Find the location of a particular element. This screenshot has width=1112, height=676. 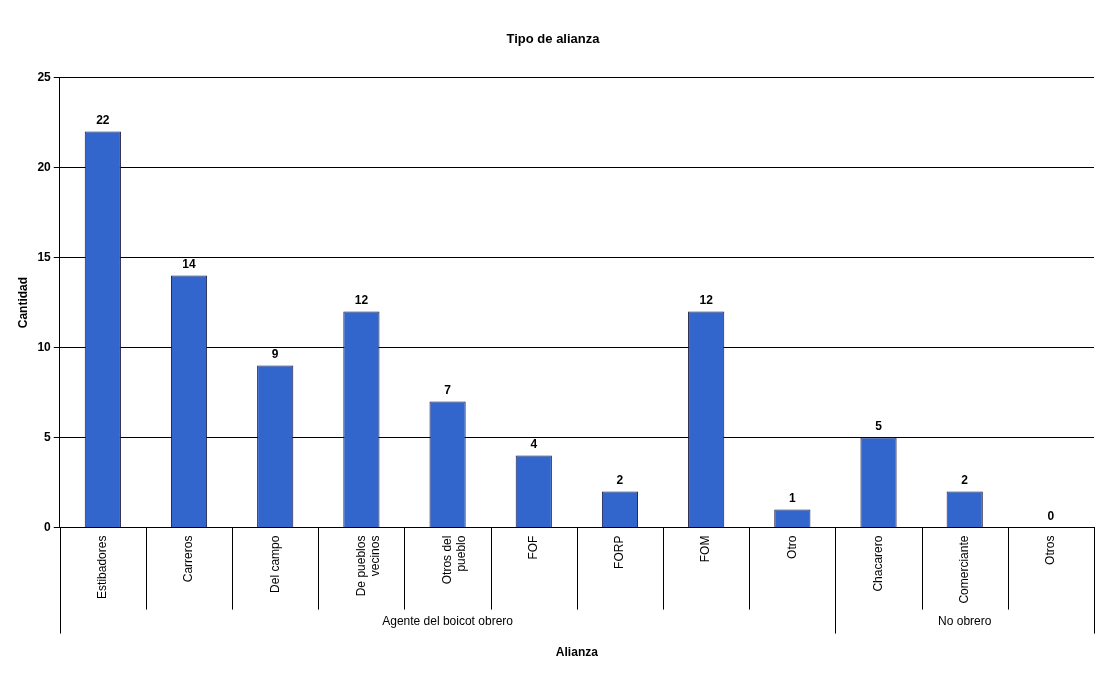

data-label: 1 is located at coordinates (792, 497).